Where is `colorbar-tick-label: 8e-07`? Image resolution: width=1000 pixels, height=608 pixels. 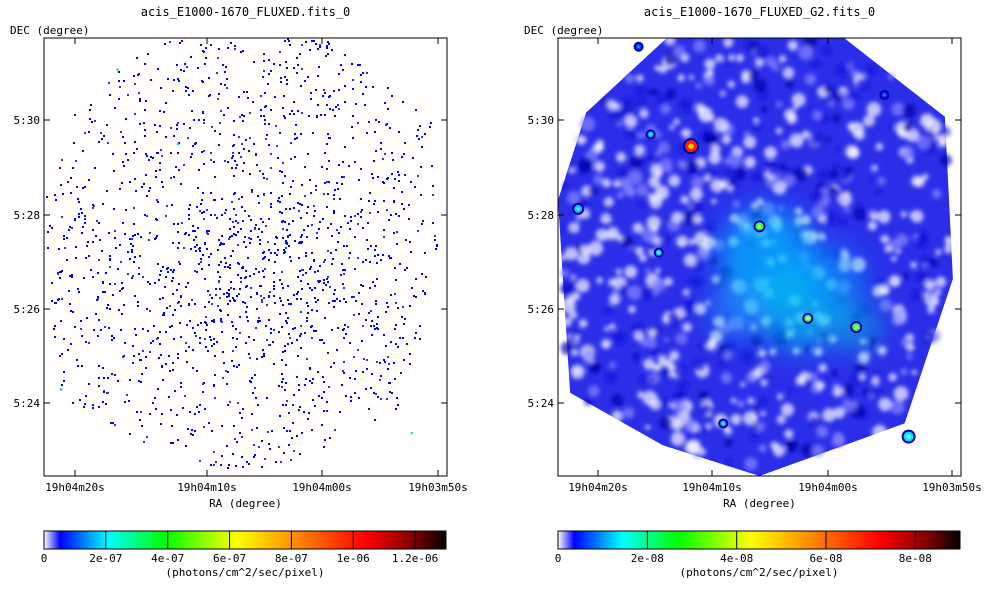 colorbar-tick-label: 8e-07 is located at coordinates (291, 558).